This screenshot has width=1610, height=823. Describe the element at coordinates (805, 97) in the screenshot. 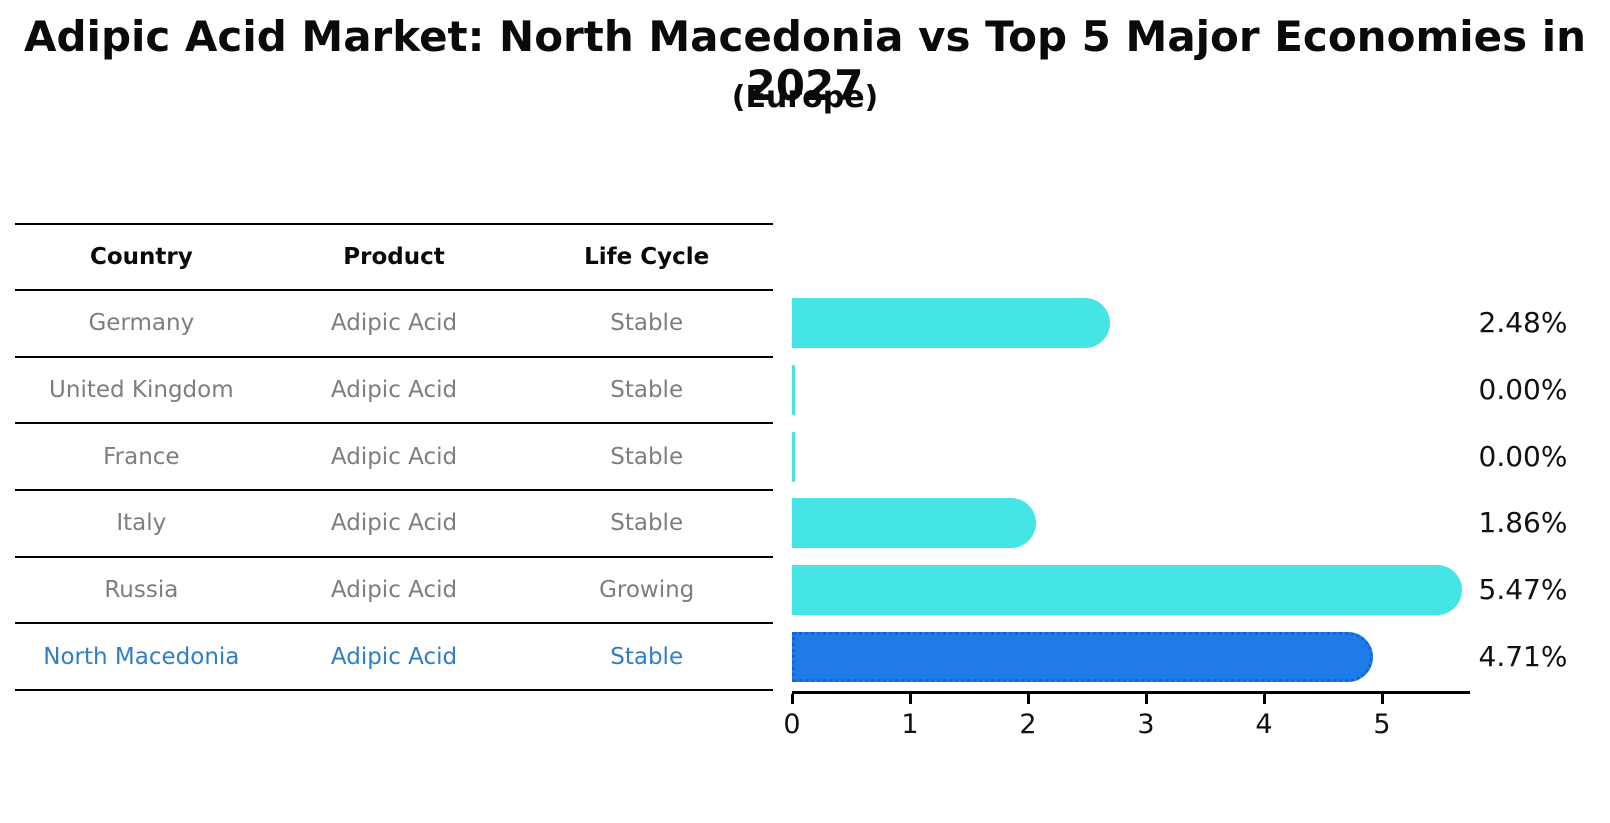

I see `chart-subtitle: (Europe)` at that location.